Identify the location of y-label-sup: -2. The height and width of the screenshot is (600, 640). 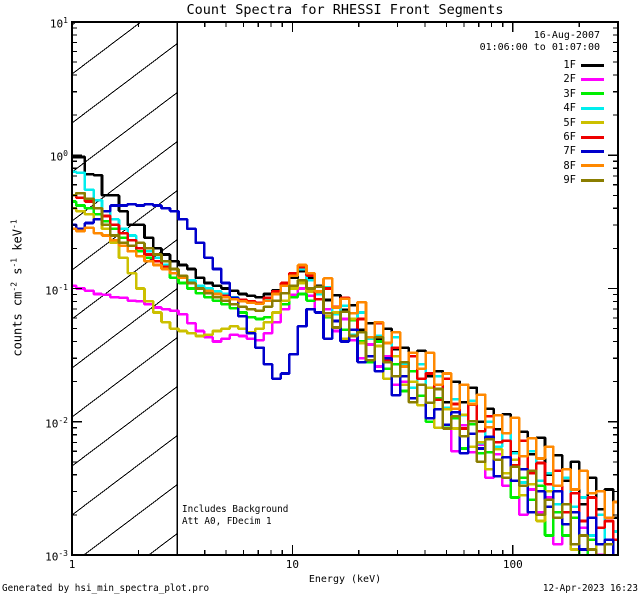
(14, 286).